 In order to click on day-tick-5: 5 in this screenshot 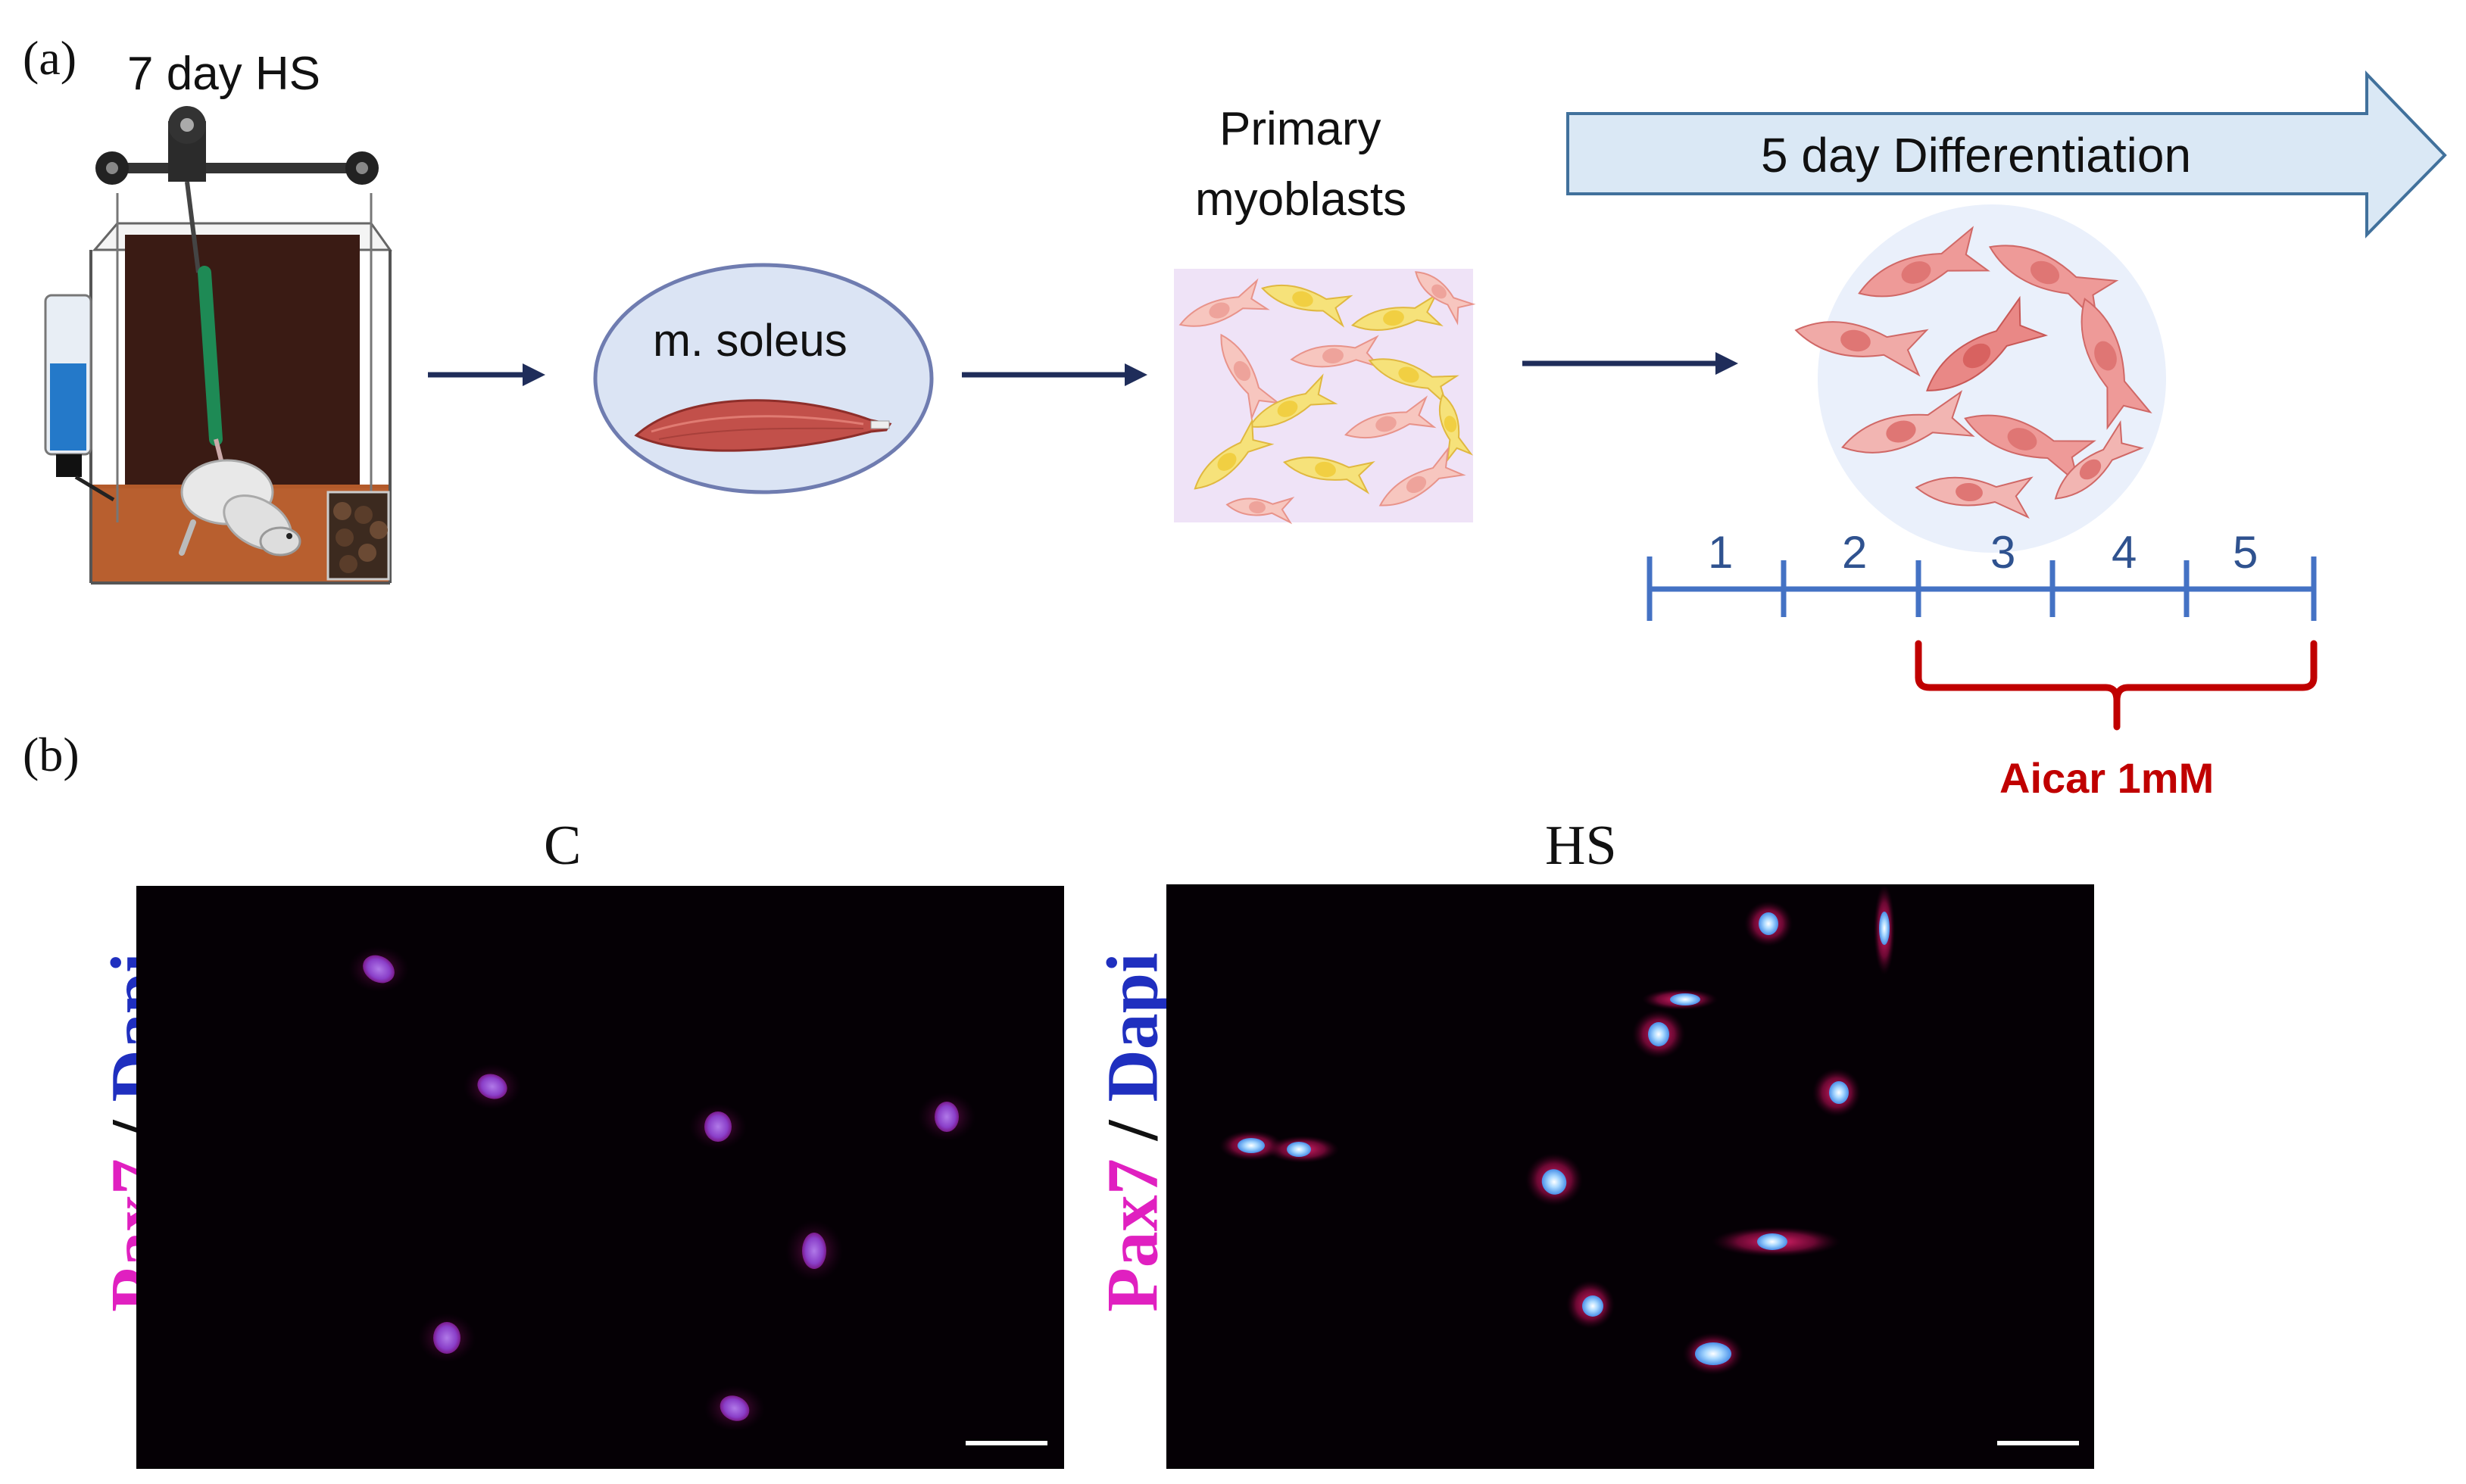, I will do `click(2245, 552)`.